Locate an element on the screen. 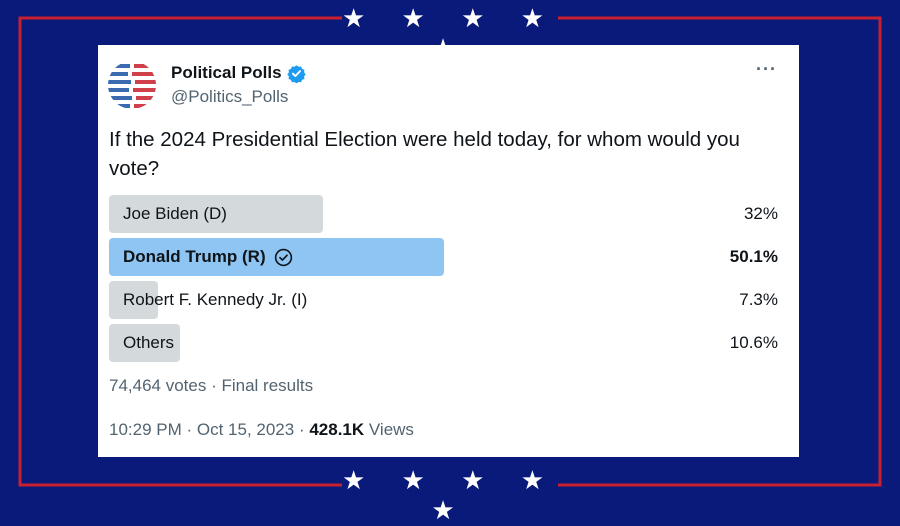 This screenshot has width=900, height=526. poll-option-percent: 10.6% is located at coordinates (753, 342).